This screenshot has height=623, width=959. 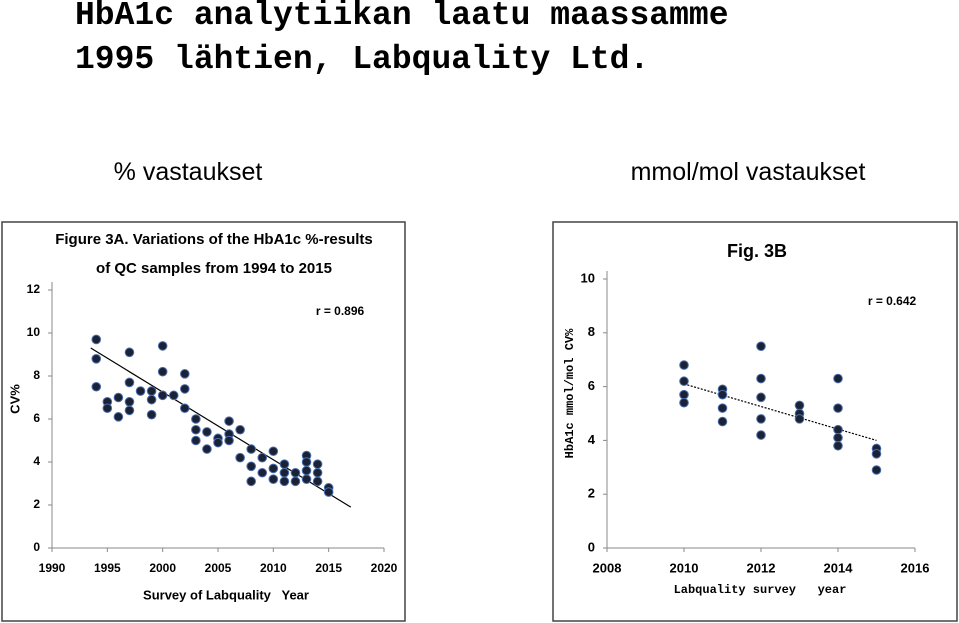 I want to click on column-heading: mmol/mol vastaukset, so click(x=748, y=172).